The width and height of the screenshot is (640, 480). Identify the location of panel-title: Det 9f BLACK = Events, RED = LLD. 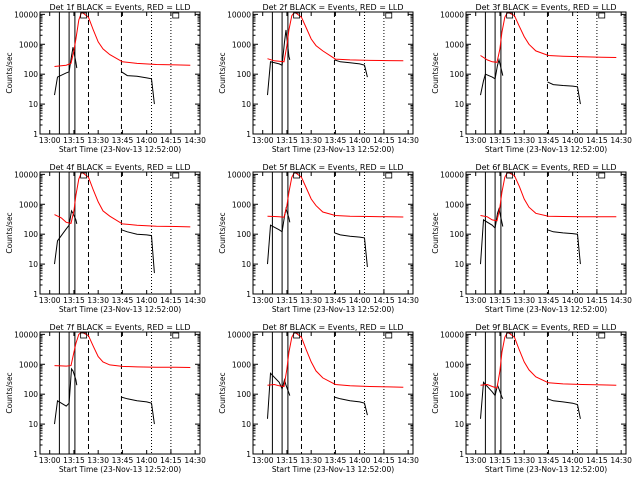
(545, 327).